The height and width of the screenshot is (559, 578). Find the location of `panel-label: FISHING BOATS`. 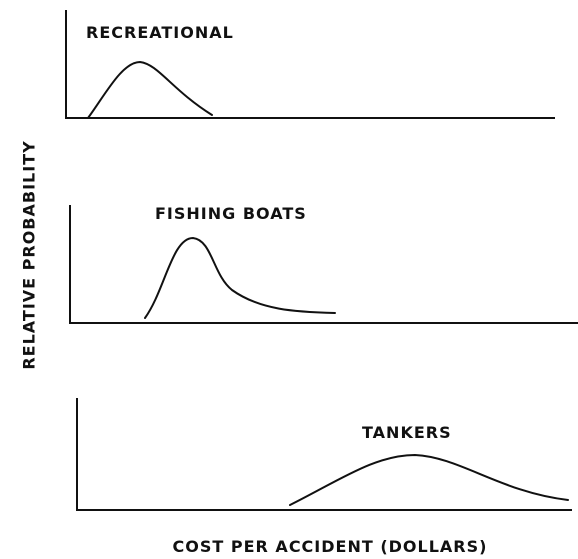

panel-label: FISHING BOATS is located at coordinates (231, 213).